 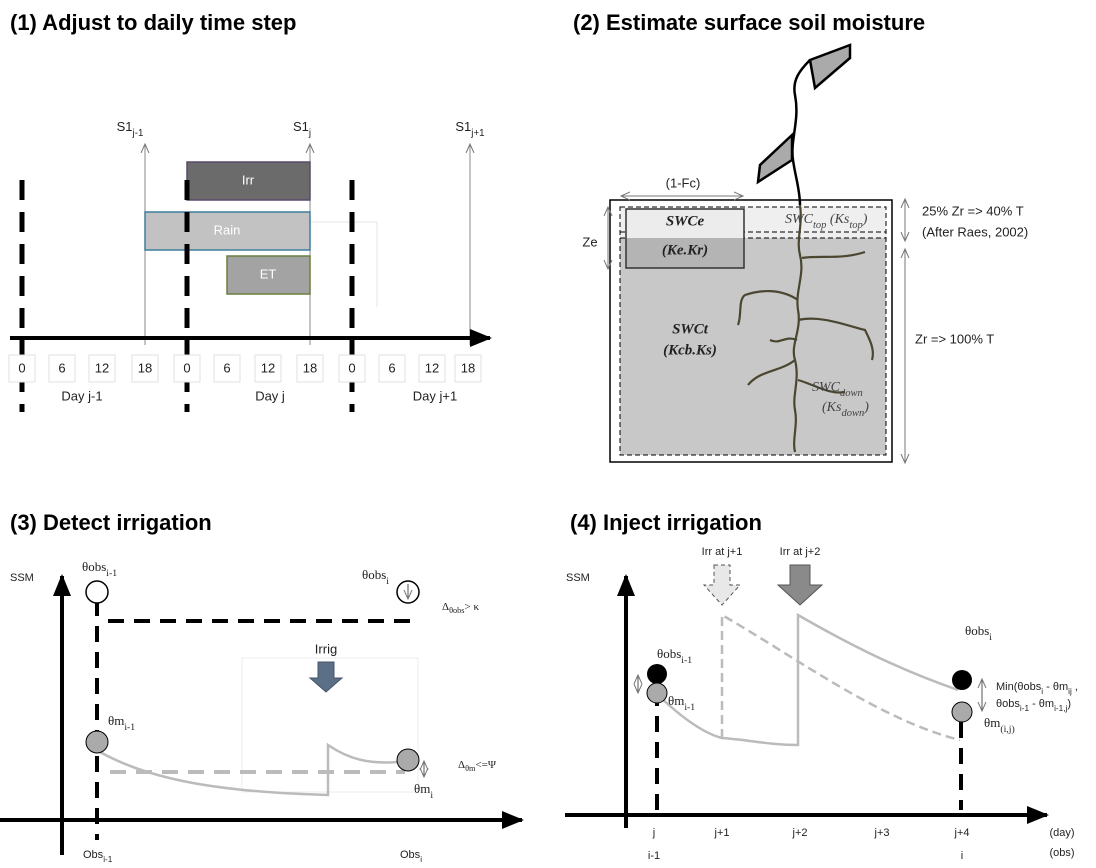 I want to click on subscript: θm, so click(x=470, y=768).